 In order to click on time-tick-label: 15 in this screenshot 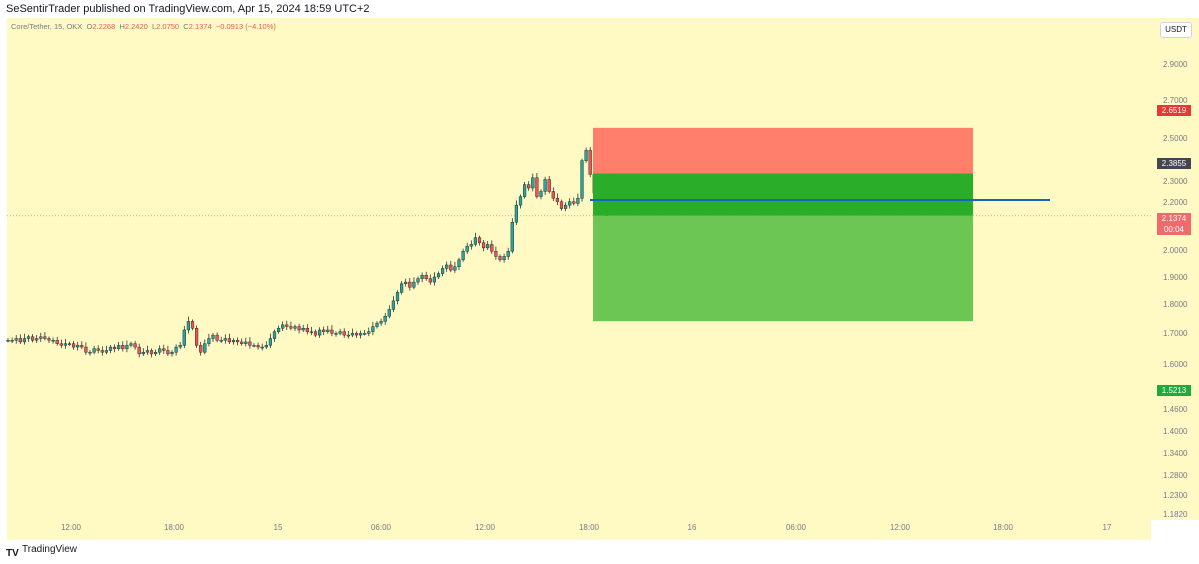, I will do `click(278, 527)`.